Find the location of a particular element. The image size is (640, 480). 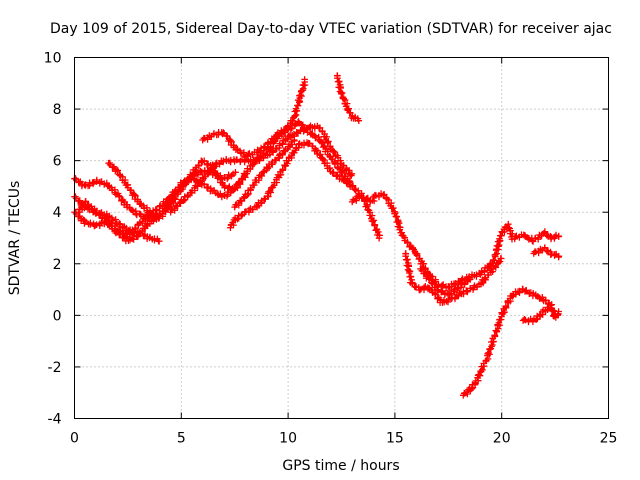

series-track-o is located at coordinates (510, 342).